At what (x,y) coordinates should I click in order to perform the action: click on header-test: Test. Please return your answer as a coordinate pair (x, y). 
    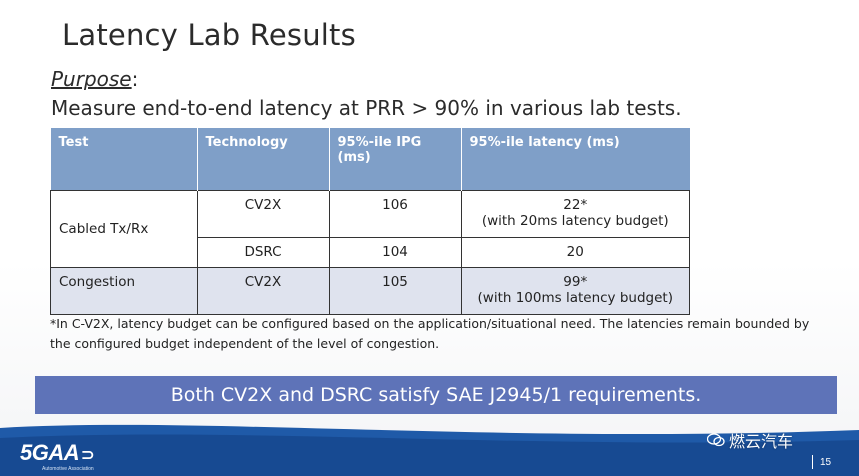
    Looking at the image, I should click on (123, 159).